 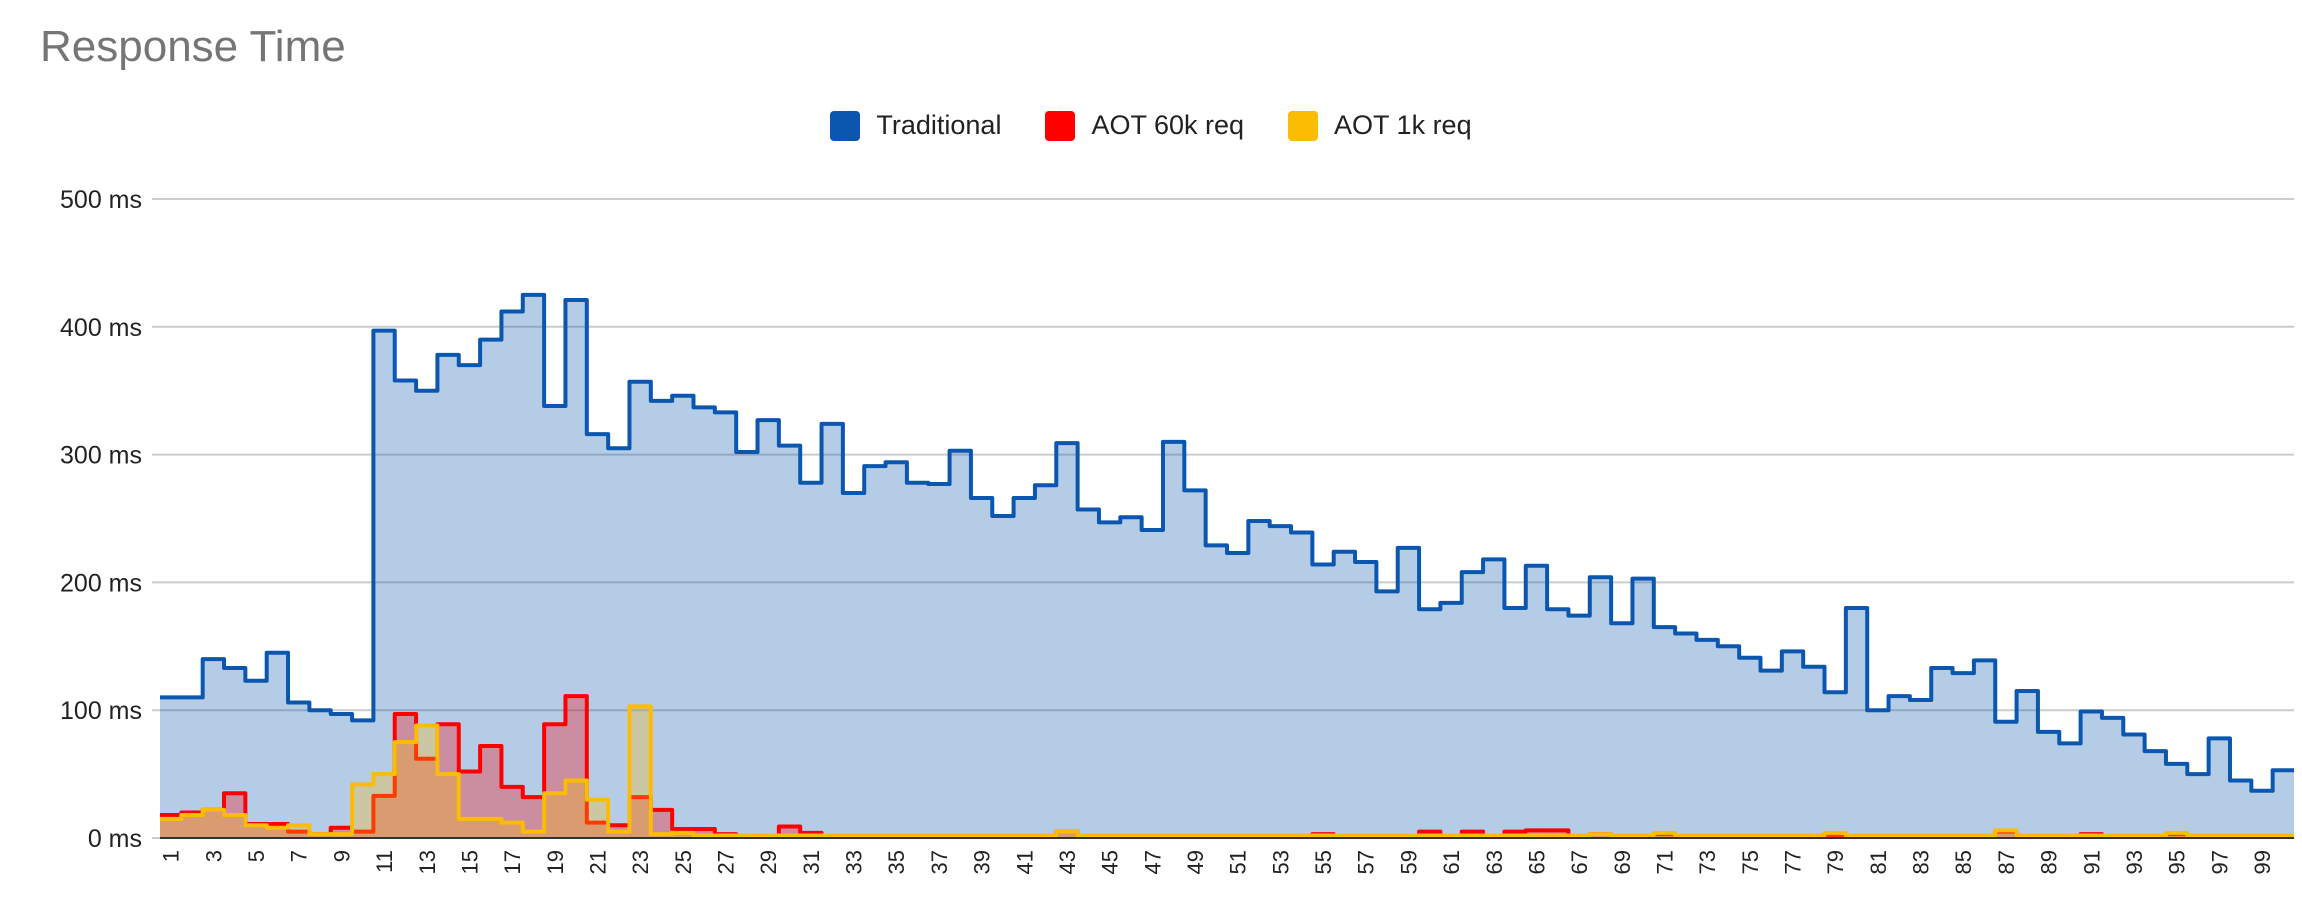 I want to click on x-tick-label: 51, so click(x=1238, y=862).